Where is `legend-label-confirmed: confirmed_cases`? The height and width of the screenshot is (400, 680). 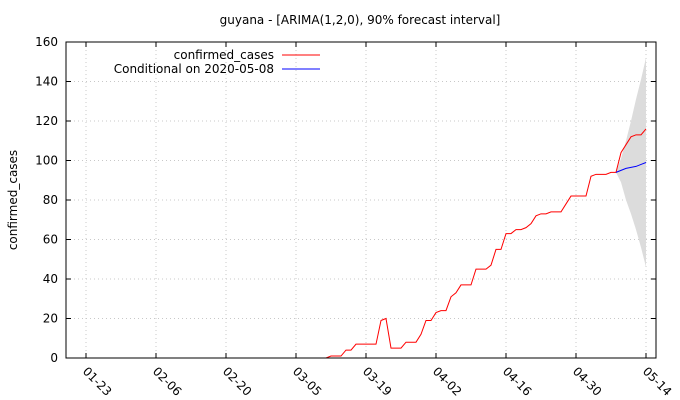
legend-label-confirmed: confirmed_cases is located at coordinates (224, 55).